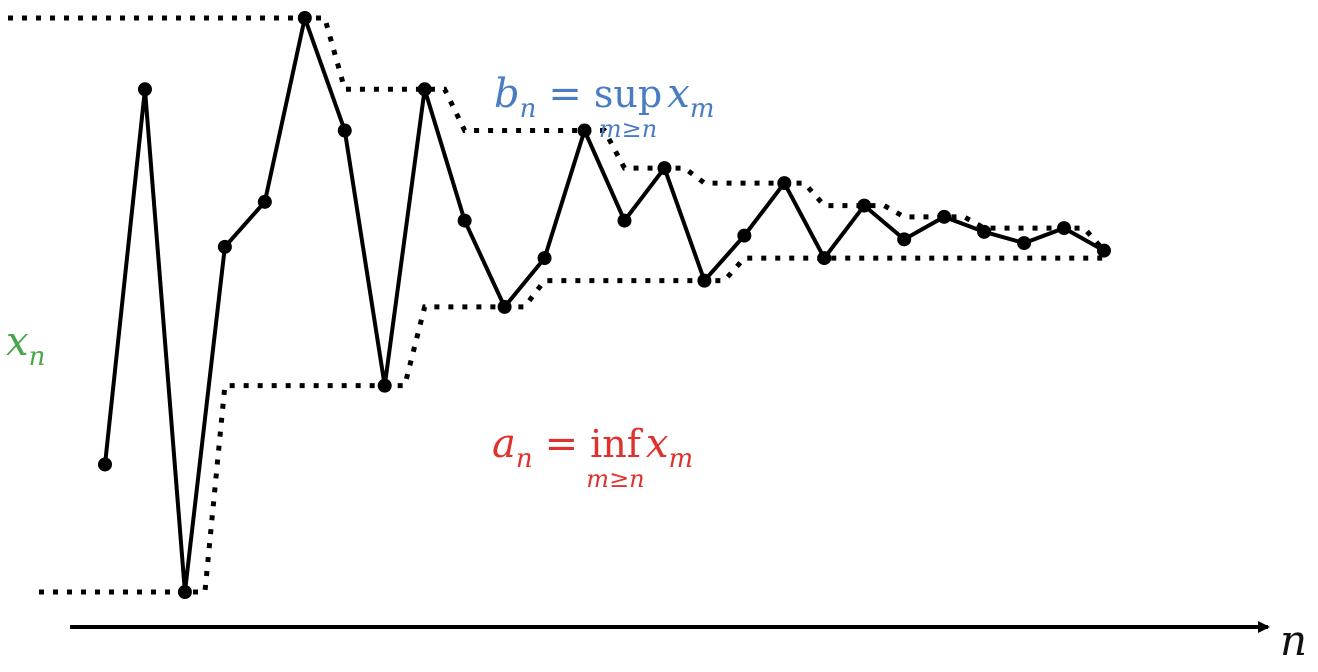 The width and height of the screenshot is (1318, 672). What do you see at coordinates (504, 444) in the screenshot?
I see `inf-lhs: a` at bounding box center [504, 444].